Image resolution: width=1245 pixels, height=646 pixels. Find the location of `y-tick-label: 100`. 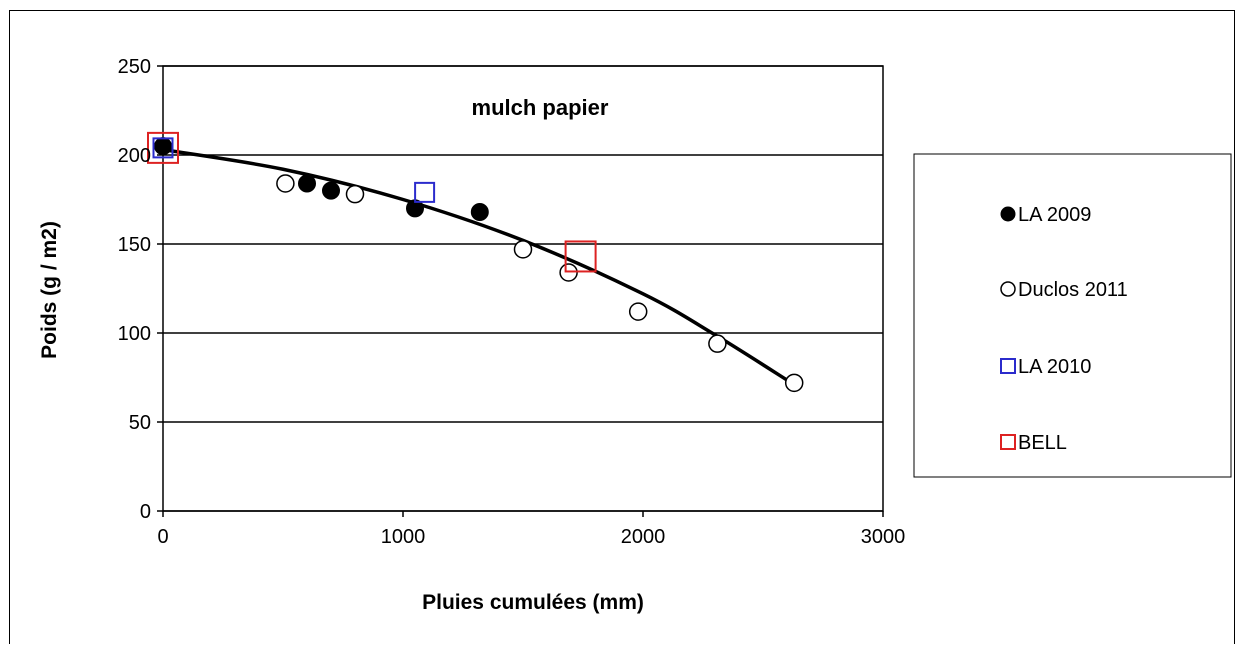

y-tick-label: 100 is located at coordinates (134, 334).